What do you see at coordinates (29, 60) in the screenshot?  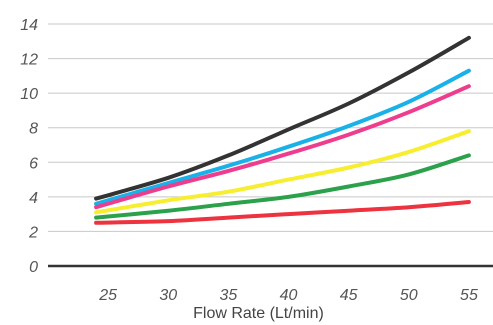 I see `y-tick-label: 12` at bounding box center [29, 60].